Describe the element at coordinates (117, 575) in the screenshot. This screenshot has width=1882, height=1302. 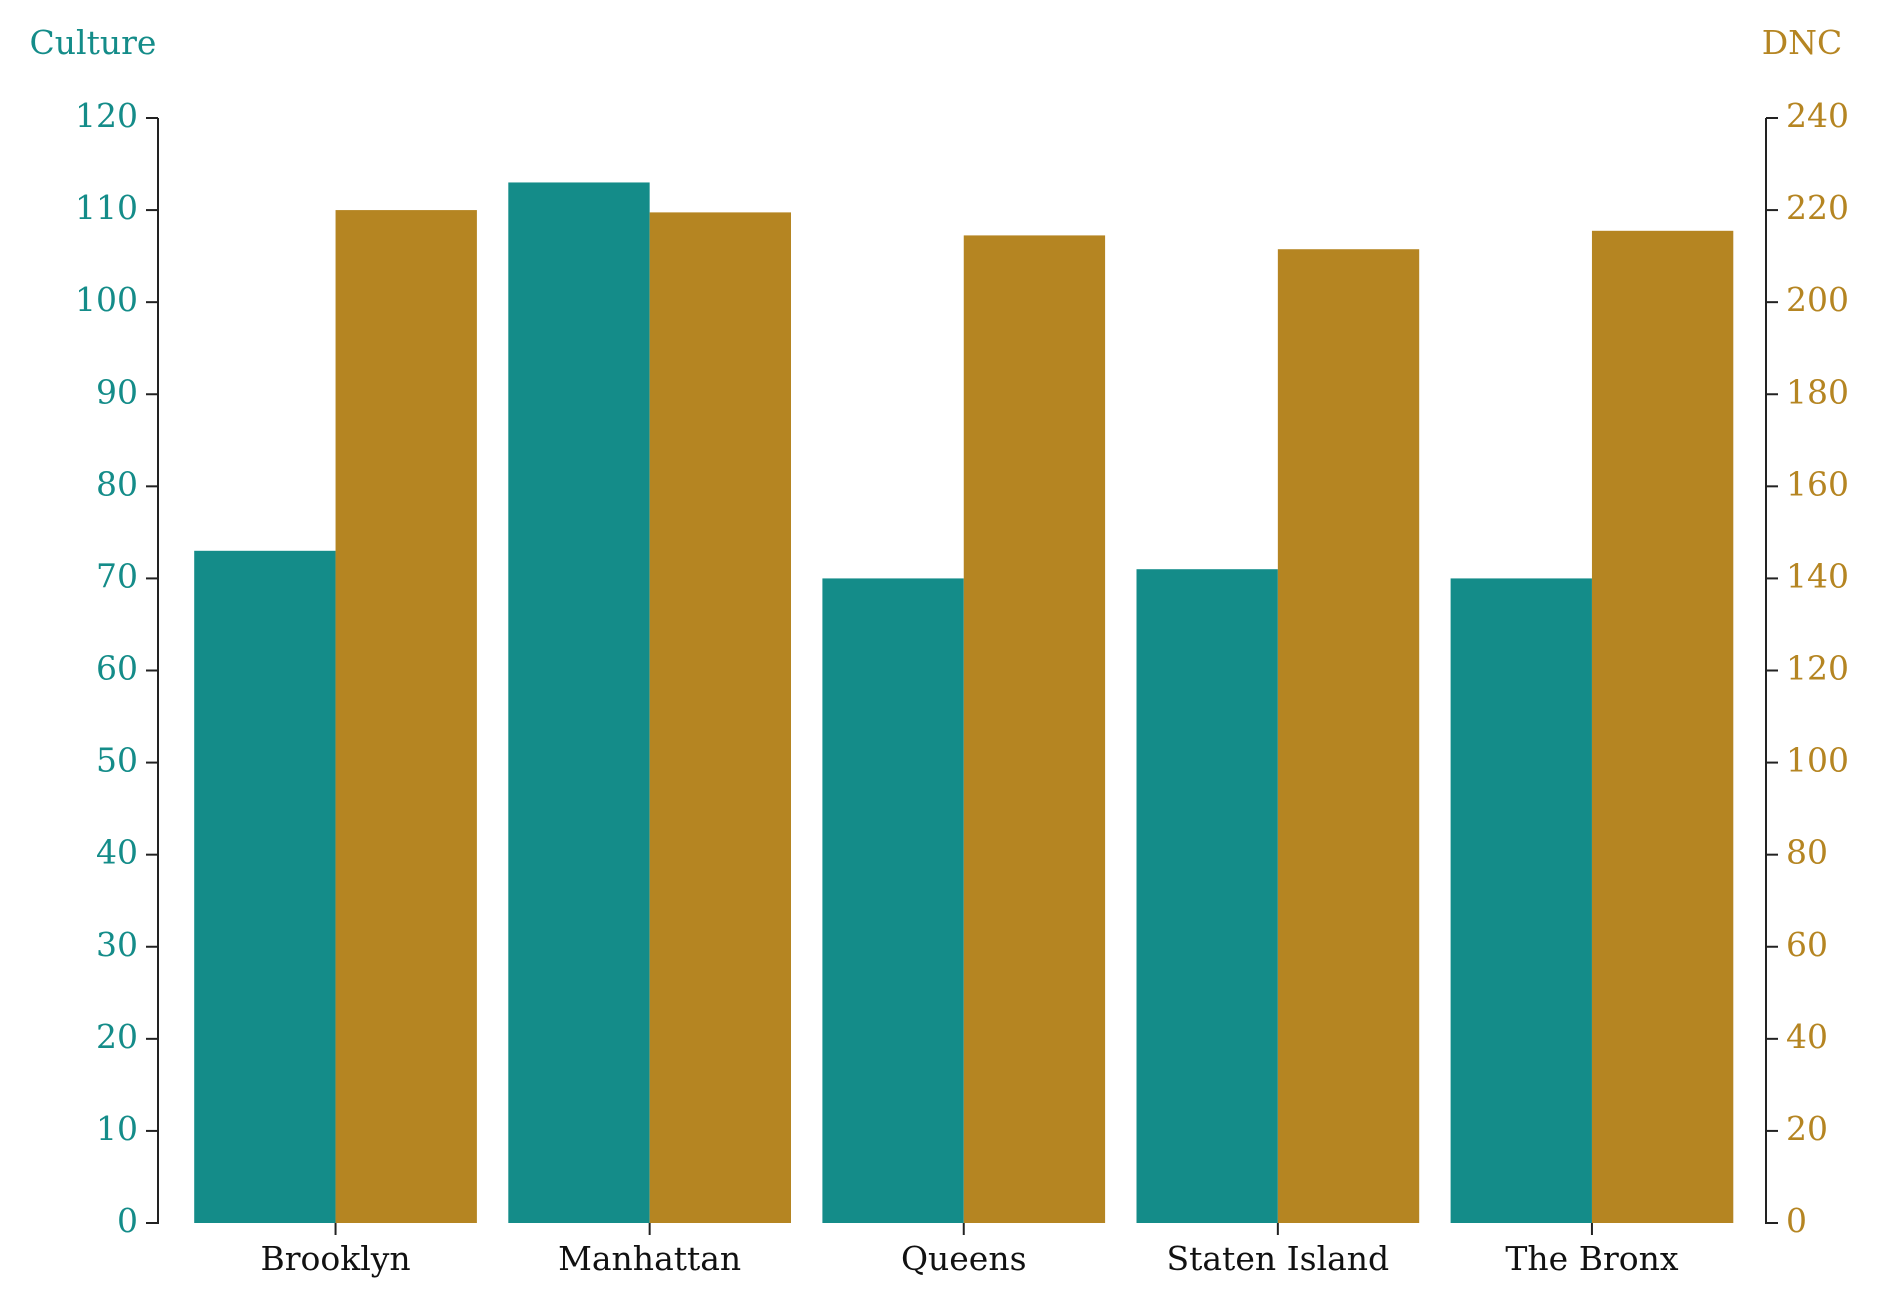
I see `y-tick-label: 70` at that location.